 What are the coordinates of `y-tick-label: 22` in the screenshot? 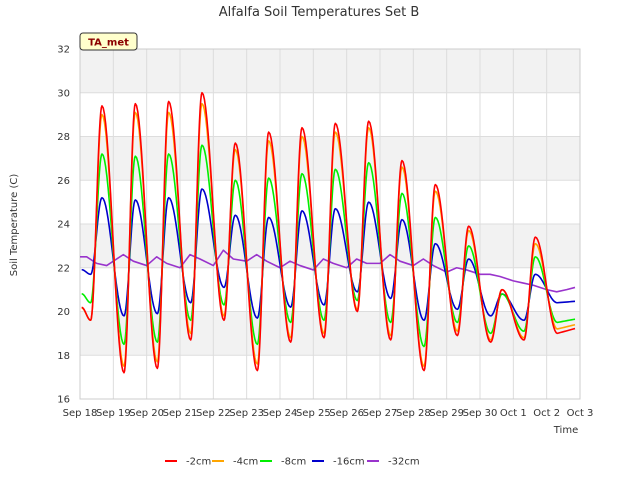 It's located at (63, 268).